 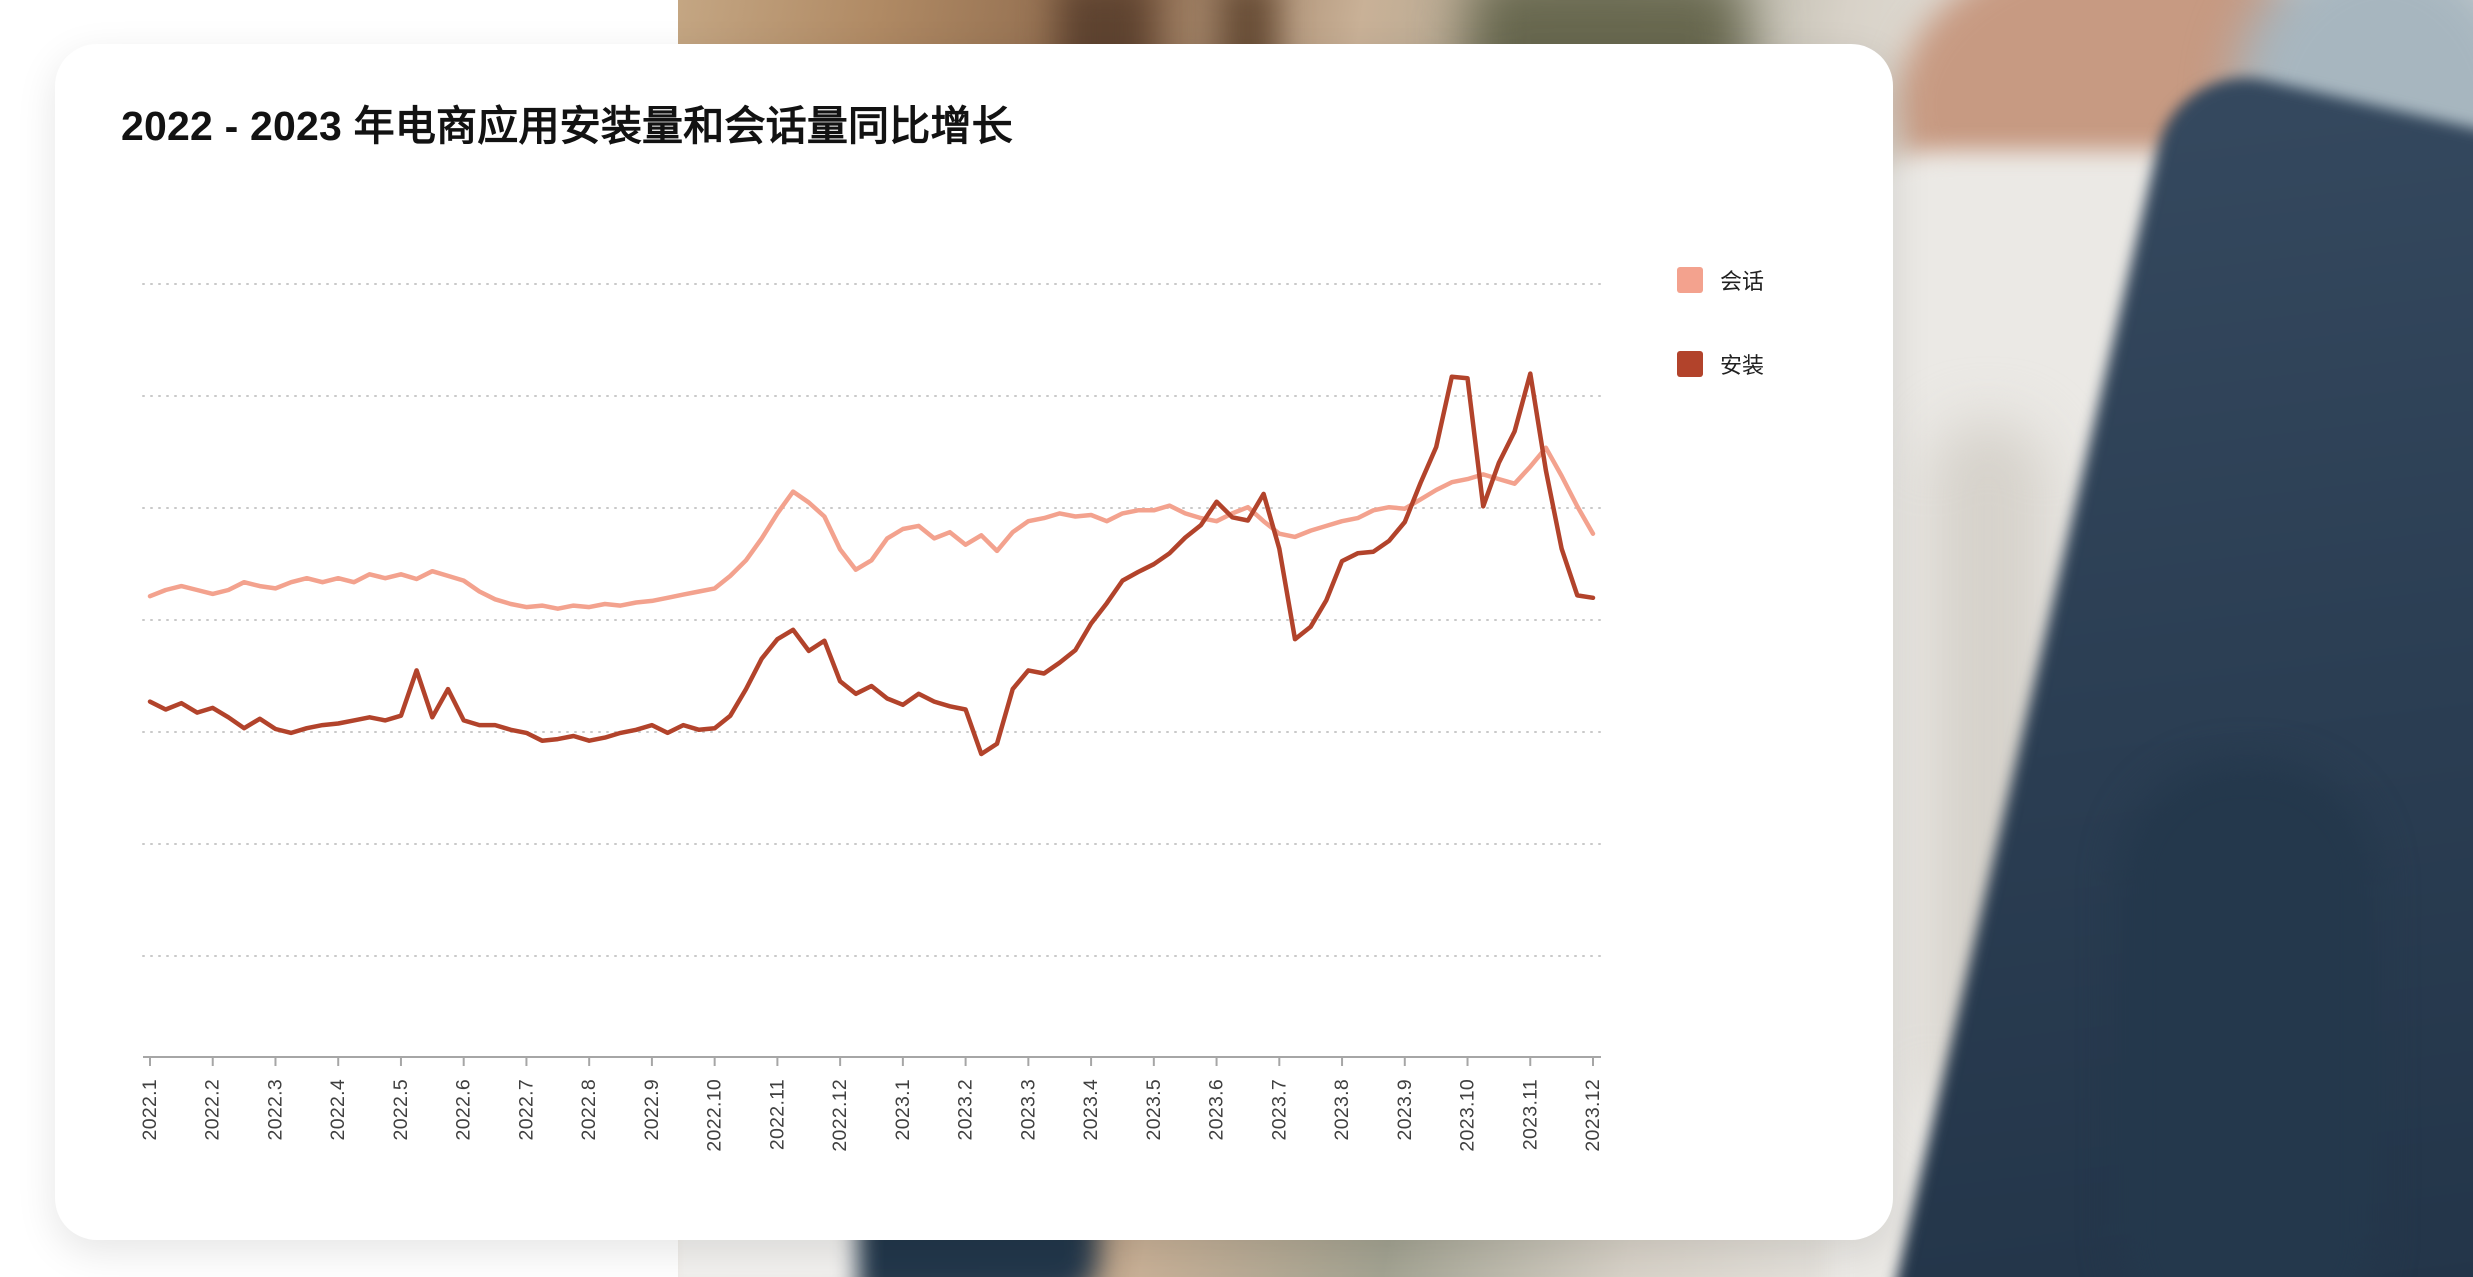 I want to click on x-axis-label: 2022.3, so click(x=275, y=1109).